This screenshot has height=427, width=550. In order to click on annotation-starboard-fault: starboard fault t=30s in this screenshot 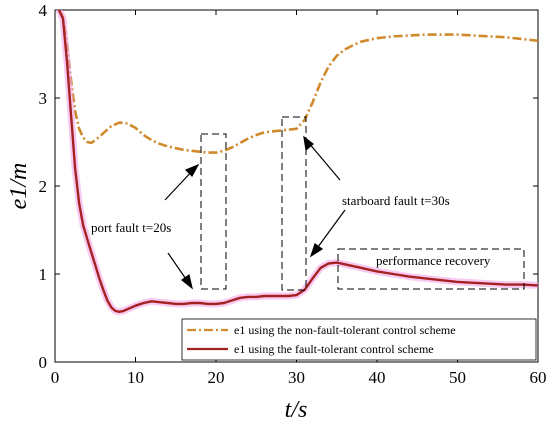, I will do `click(396, 200)`.